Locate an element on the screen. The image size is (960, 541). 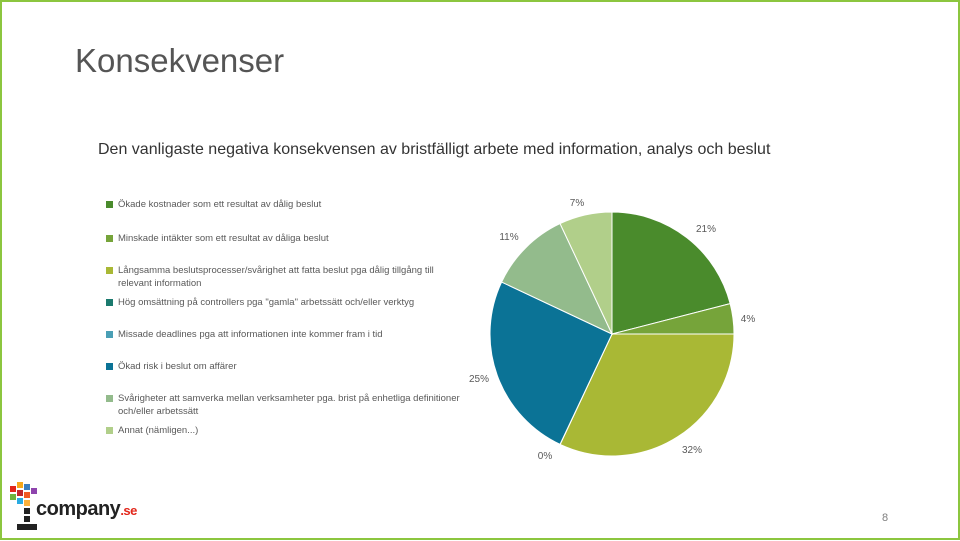
legend-label: Ökad risk i beslut om affärer is located at coordinates (177, 366).